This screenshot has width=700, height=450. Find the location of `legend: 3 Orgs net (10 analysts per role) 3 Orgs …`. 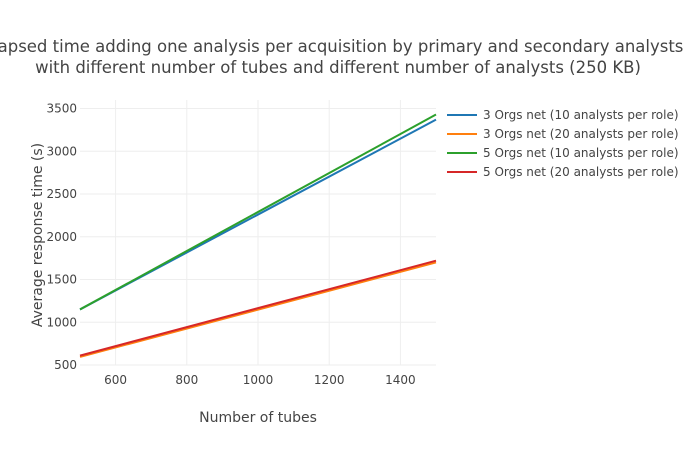

legend: 3 Orgs net (10 analysts per role) 3 Orgs … is located at coordinates (563, 143).